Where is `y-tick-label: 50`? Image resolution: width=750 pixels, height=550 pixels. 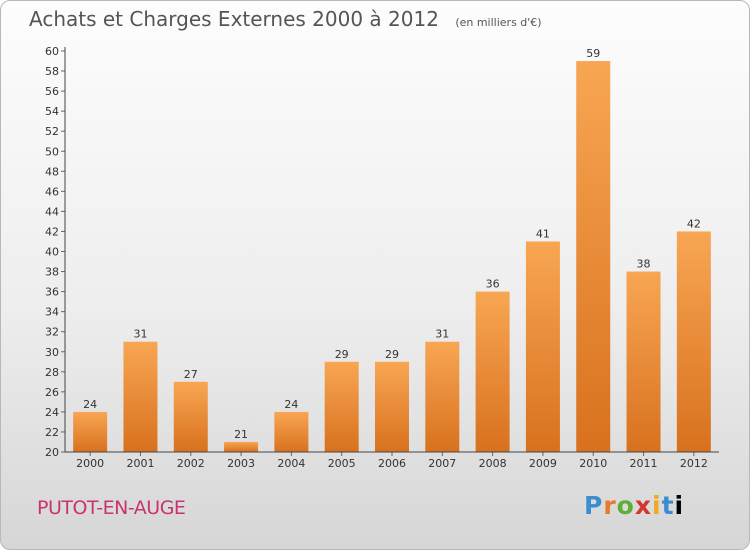 y-tick-label: 50 is located at coordinates (52, 151).